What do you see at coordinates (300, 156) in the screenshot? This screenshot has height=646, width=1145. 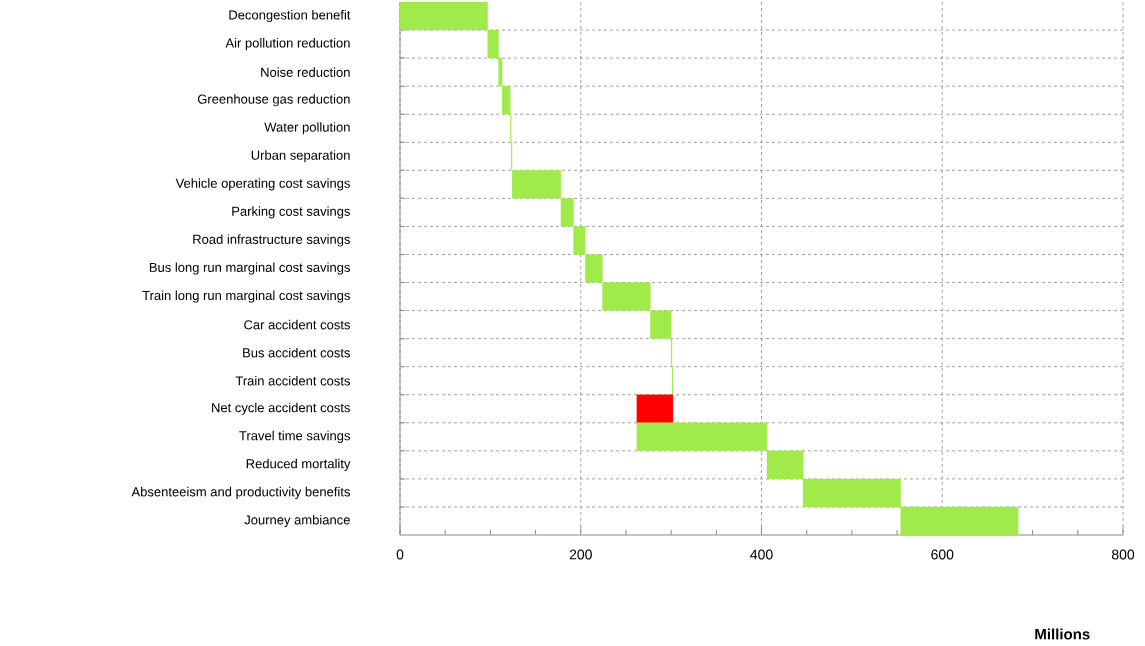 I see `y-tick-label: Urban separation` at bounding box center [300, 156].